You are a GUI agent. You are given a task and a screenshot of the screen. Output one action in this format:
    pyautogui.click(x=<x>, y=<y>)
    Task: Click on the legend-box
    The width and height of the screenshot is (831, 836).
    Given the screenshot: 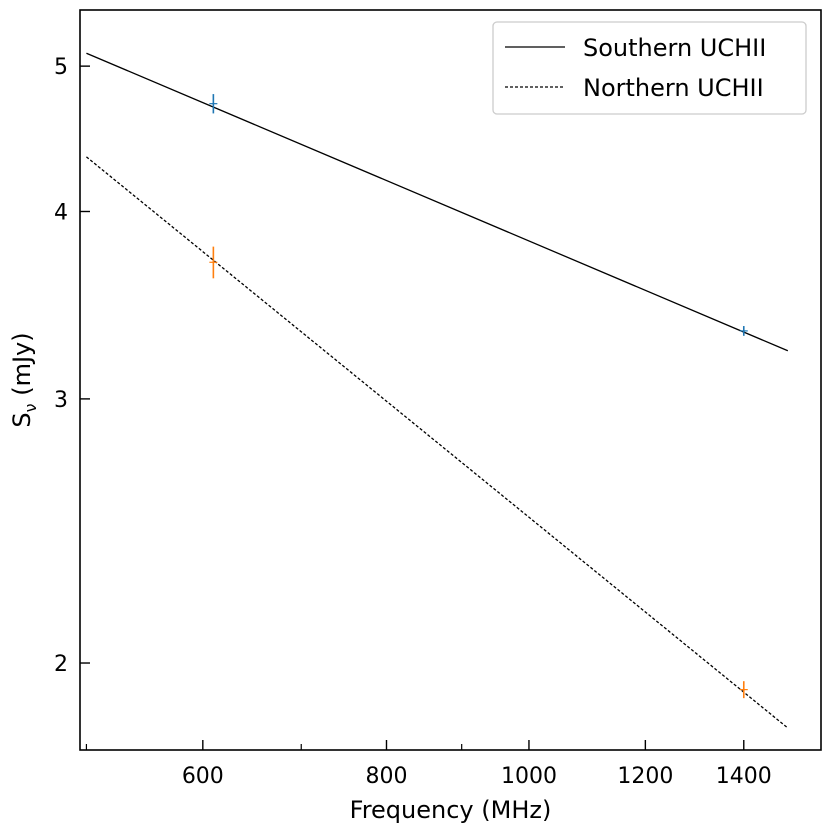 What is the action you would take?
    pyautogui.click(x=649, y=68)
    